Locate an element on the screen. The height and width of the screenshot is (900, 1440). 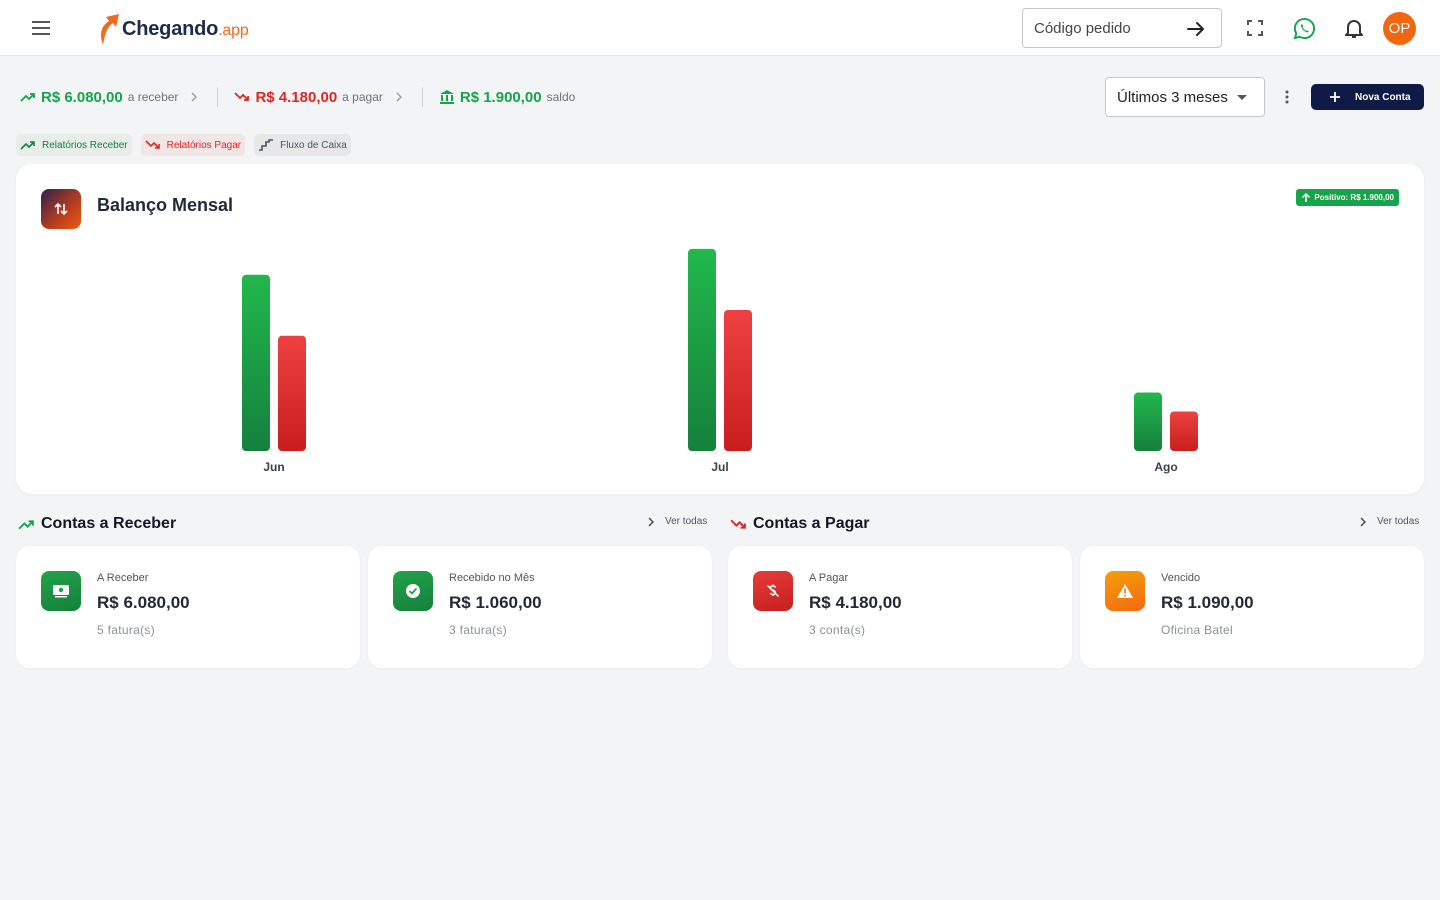
positive-balance-badge: Positivo: R$ 1.900,00 is located at coordinates (1347, 197).